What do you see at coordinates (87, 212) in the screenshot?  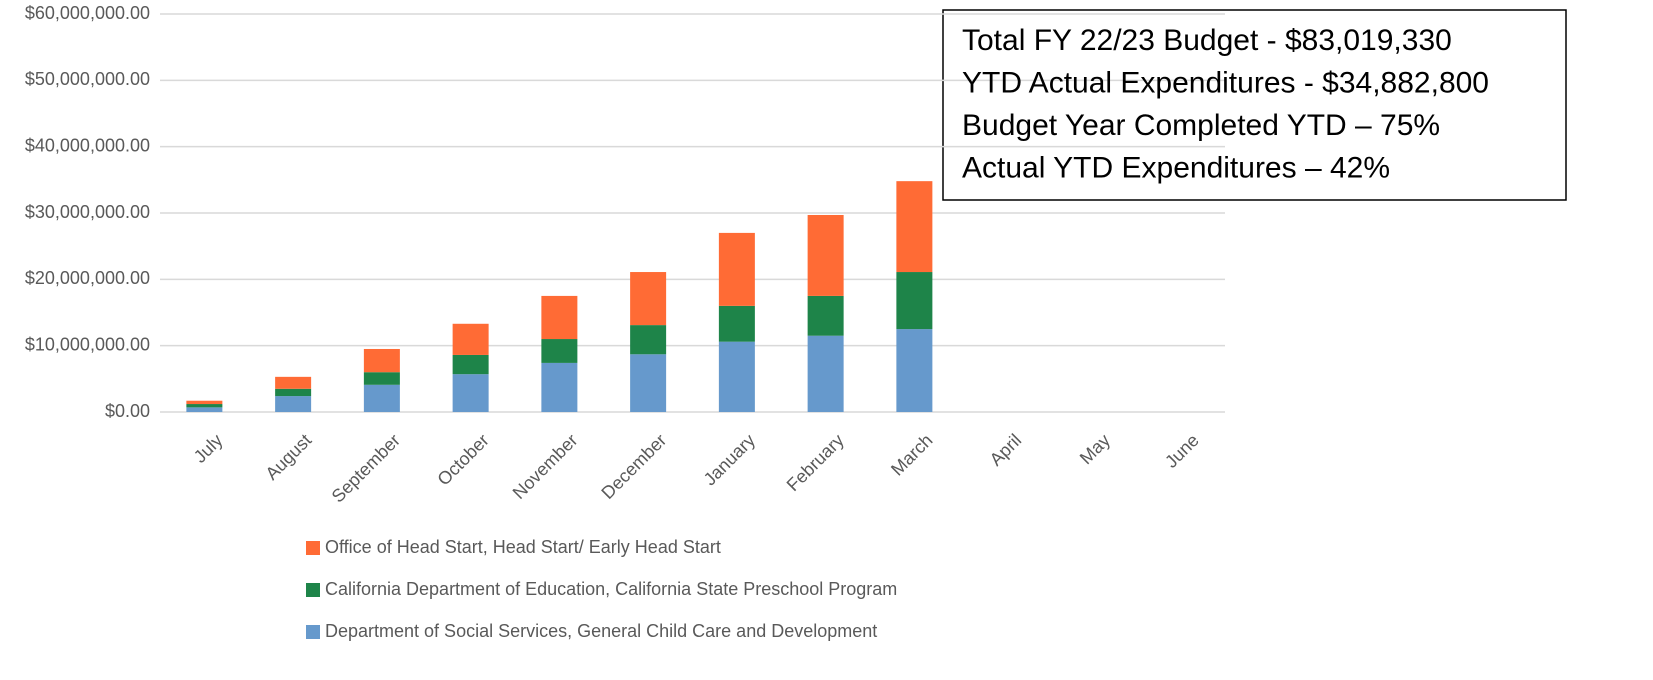 I see `y-tick-label: $30,000,000.00` at bounding box center [87, 212].